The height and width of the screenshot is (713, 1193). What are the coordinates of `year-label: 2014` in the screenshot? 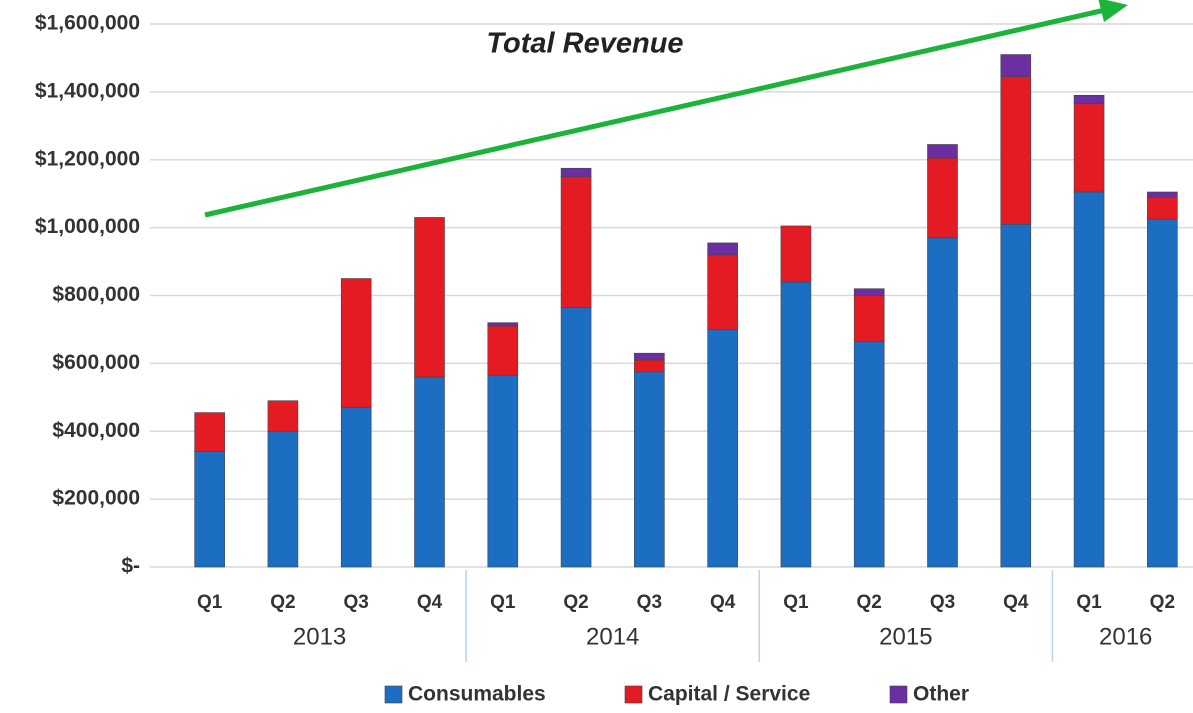 It's located at (612, 636).